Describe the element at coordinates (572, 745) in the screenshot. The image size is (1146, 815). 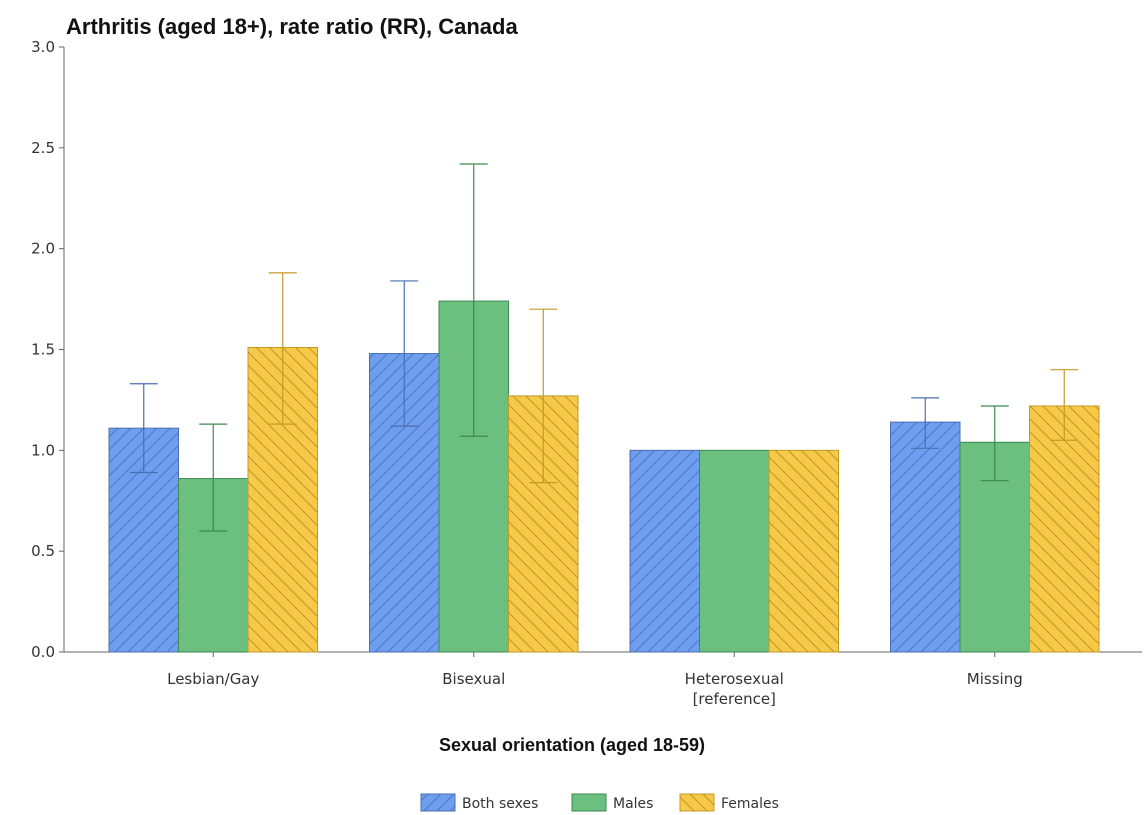
I see `x-axis-title: Sexual orientation (aged 18-59)` at that location.